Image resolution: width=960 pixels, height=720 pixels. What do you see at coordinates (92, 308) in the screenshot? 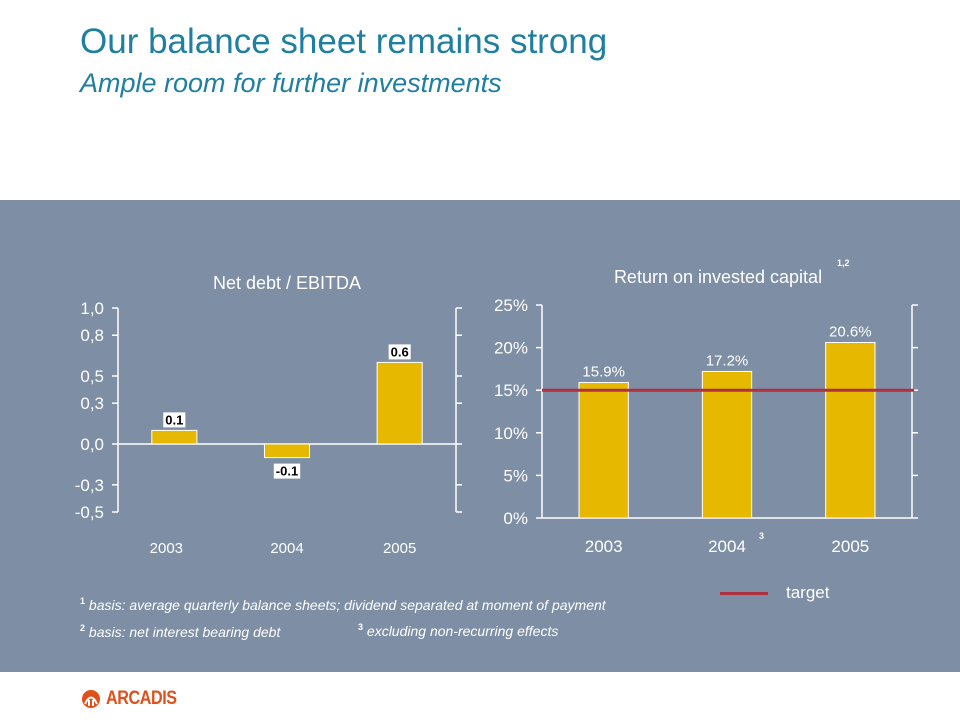
I see `y-tick-label: 1,0` at bounding box center [92, 308].